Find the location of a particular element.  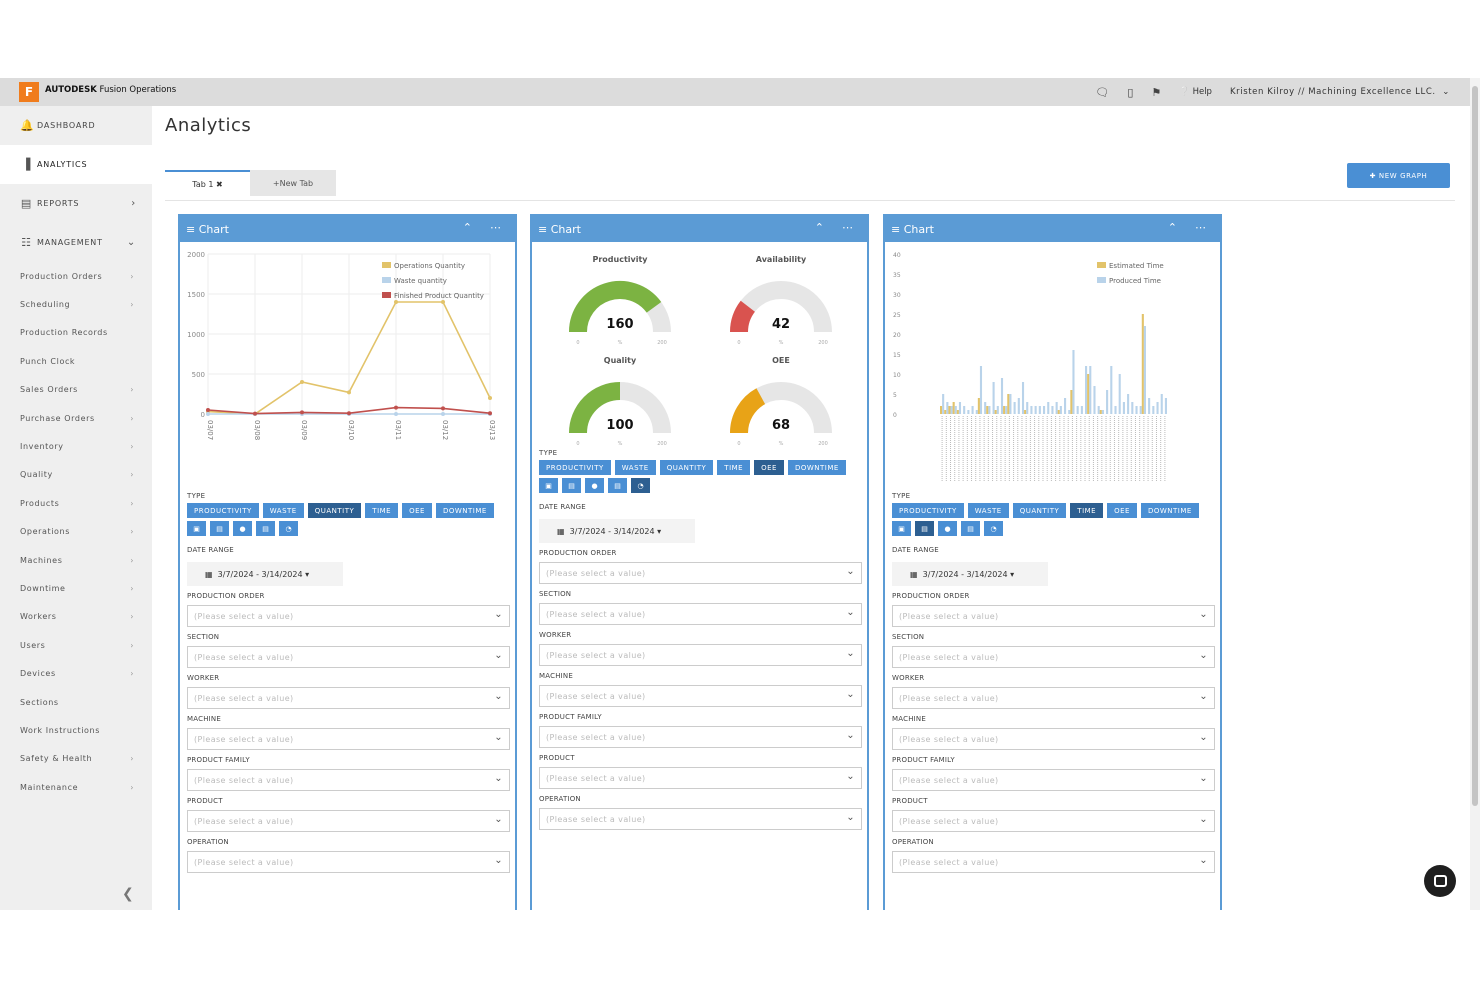

sidebar-subitem-sections: Sections is located at coordinates (39, 702).